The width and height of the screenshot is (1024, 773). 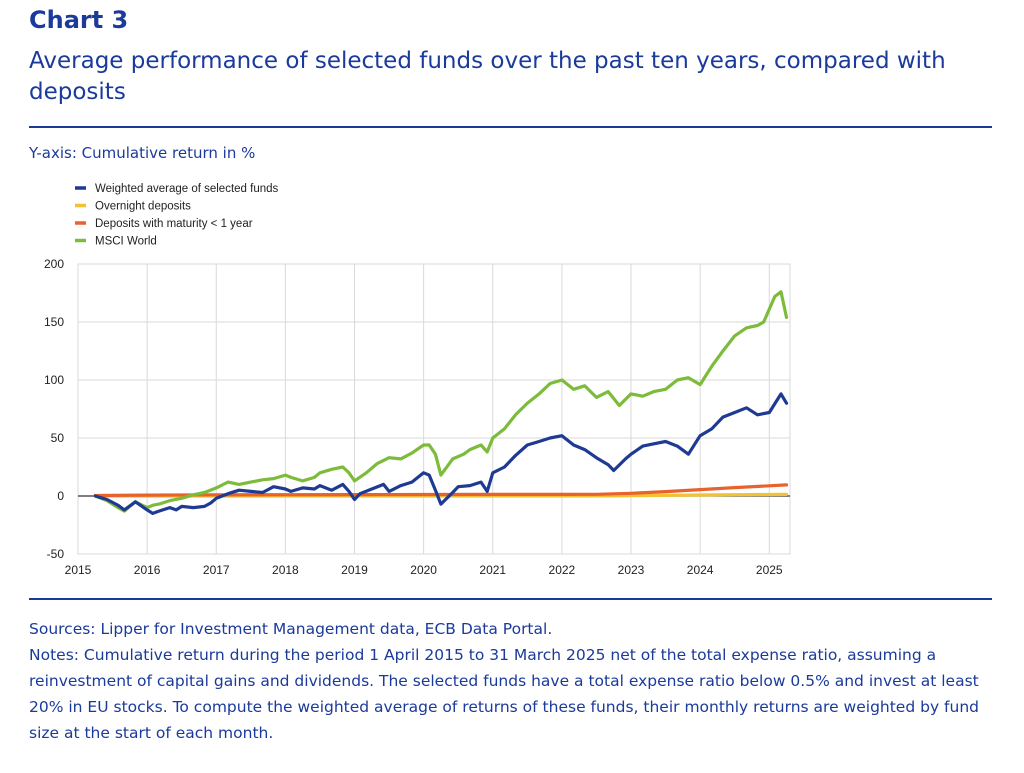 I want to click on x-tick-label: 2017, so click(x=216, y=570).